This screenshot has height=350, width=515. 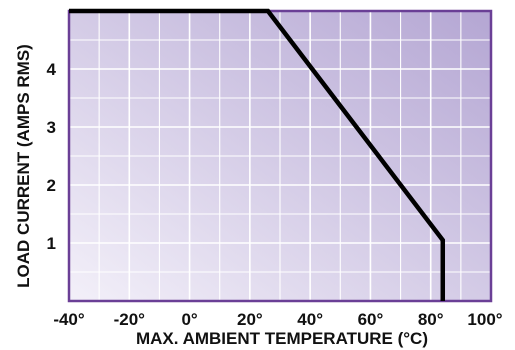 I want to click on x-tick-label: 100°, so click(x=484, y=319).